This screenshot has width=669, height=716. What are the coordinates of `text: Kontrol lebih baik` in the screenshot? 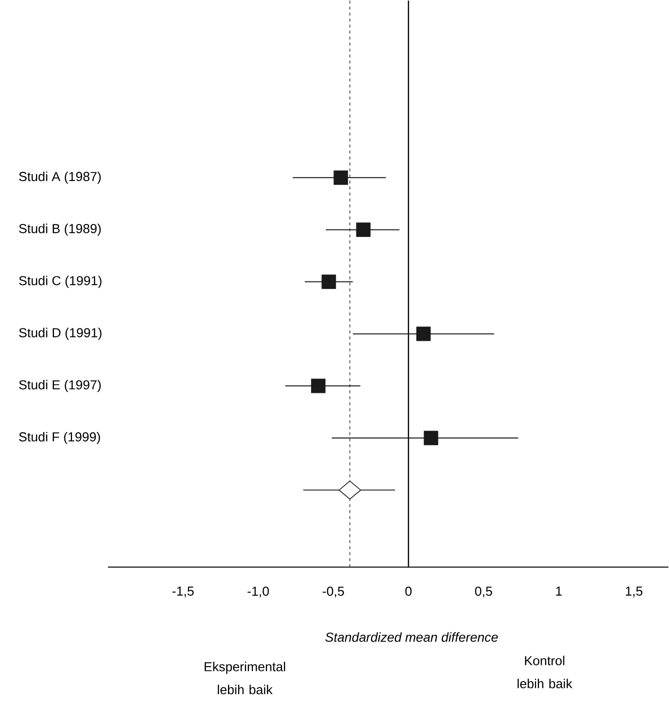 It's located at (545, 672).